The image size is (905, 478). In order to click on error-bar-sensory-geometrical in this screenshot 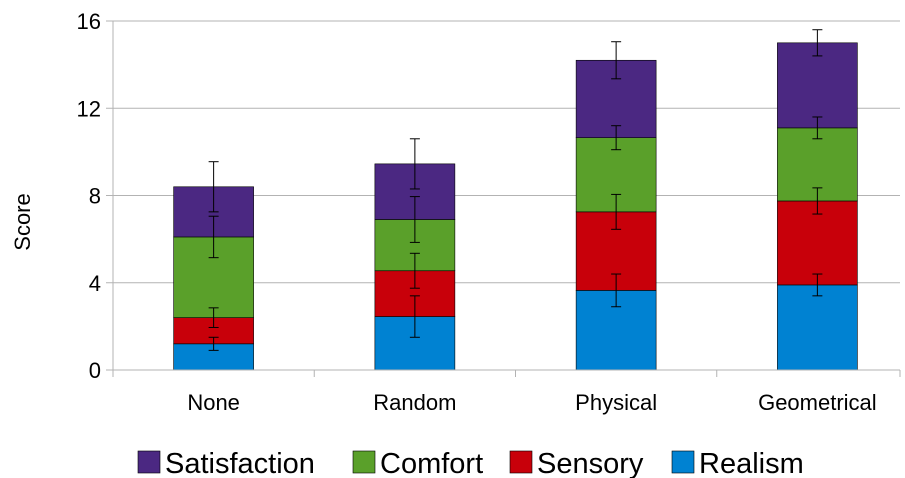, I will do `click(817, 201)`.